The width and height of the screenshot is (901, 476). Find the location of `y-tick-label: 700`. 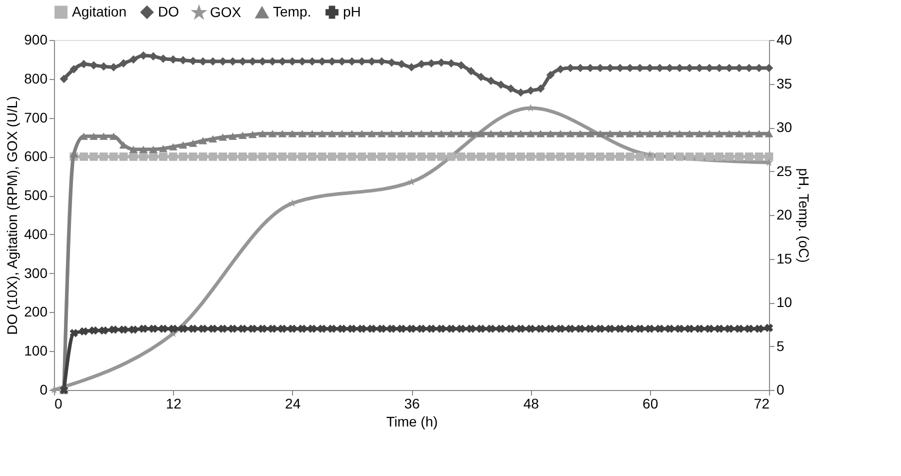

y-tick-label: 700 is located at coordinates (36, 117).